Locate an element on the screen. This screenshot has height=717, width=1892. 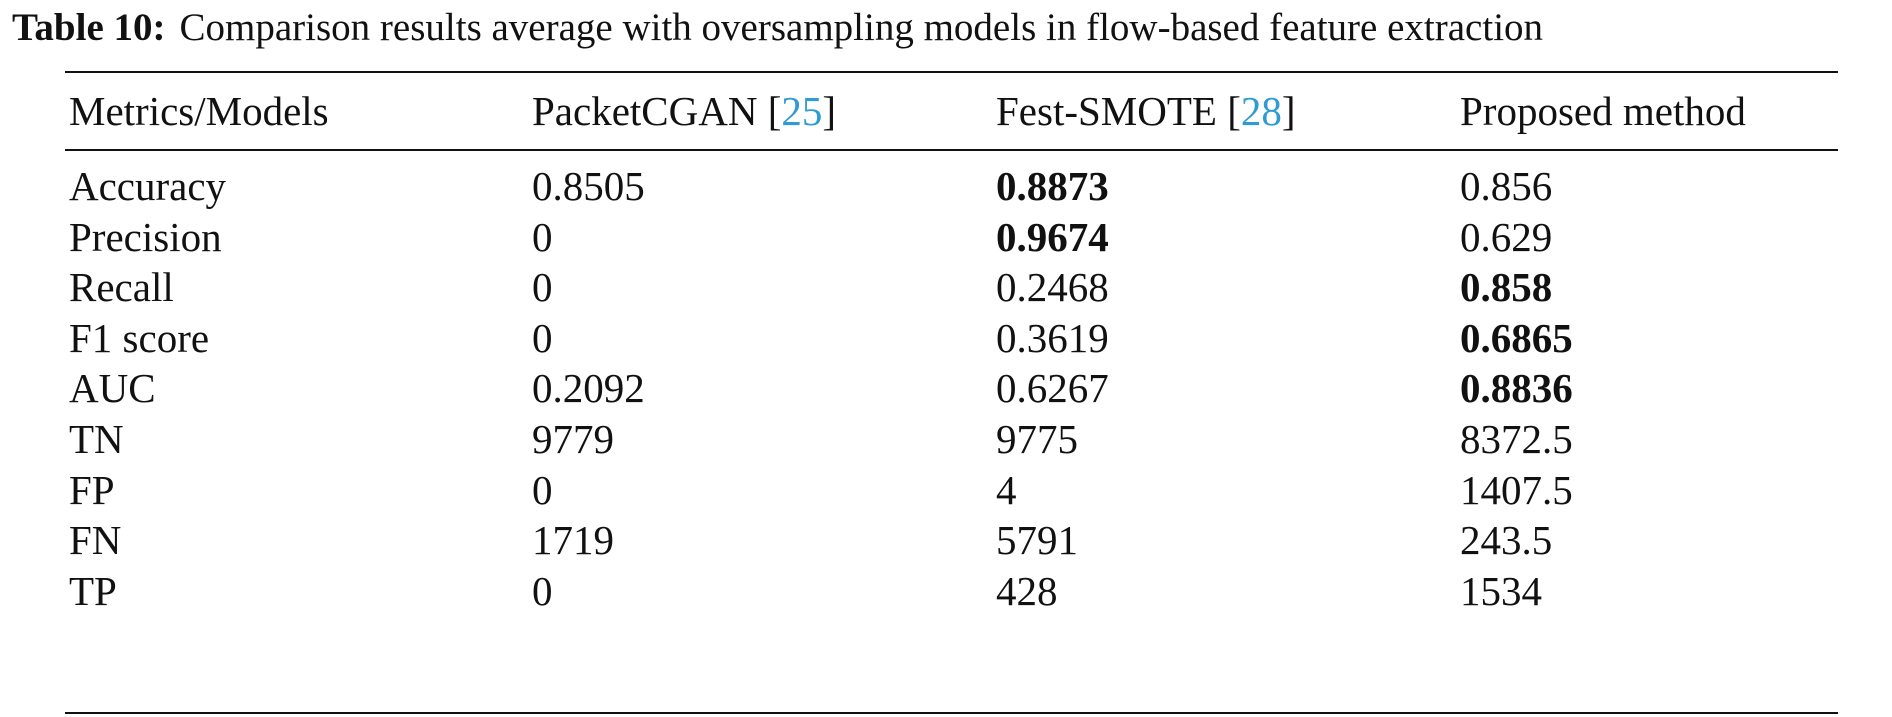
table-cell-metric: TP is located at coordinates (93, 591).